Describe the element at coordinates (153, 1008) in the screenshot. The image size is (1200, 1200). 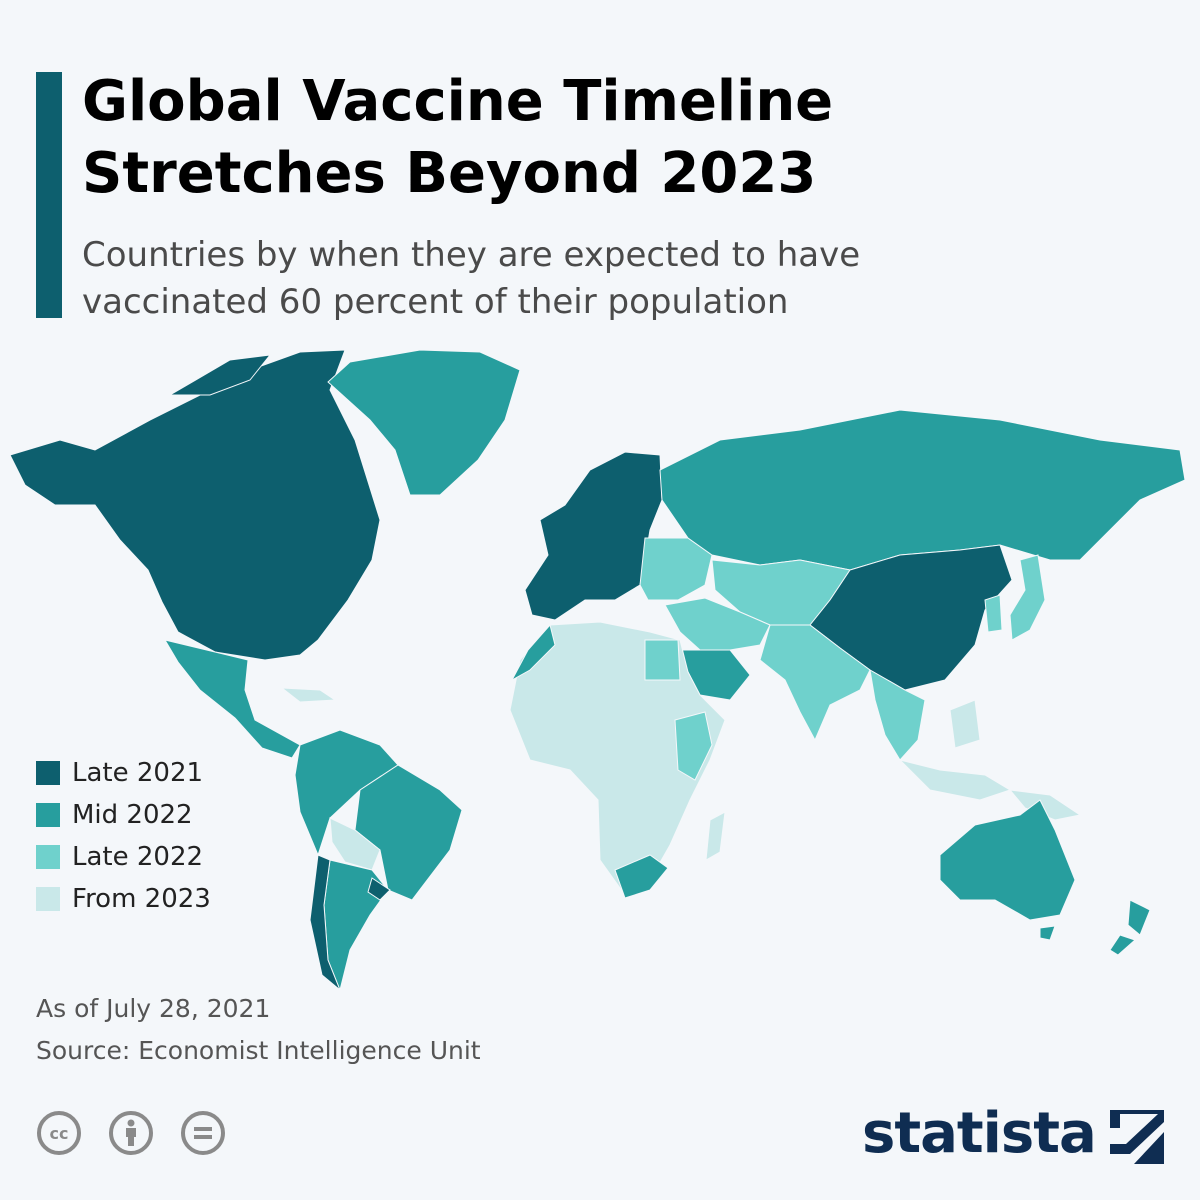
I see `date-note: As of July 28, 2021` at that location.